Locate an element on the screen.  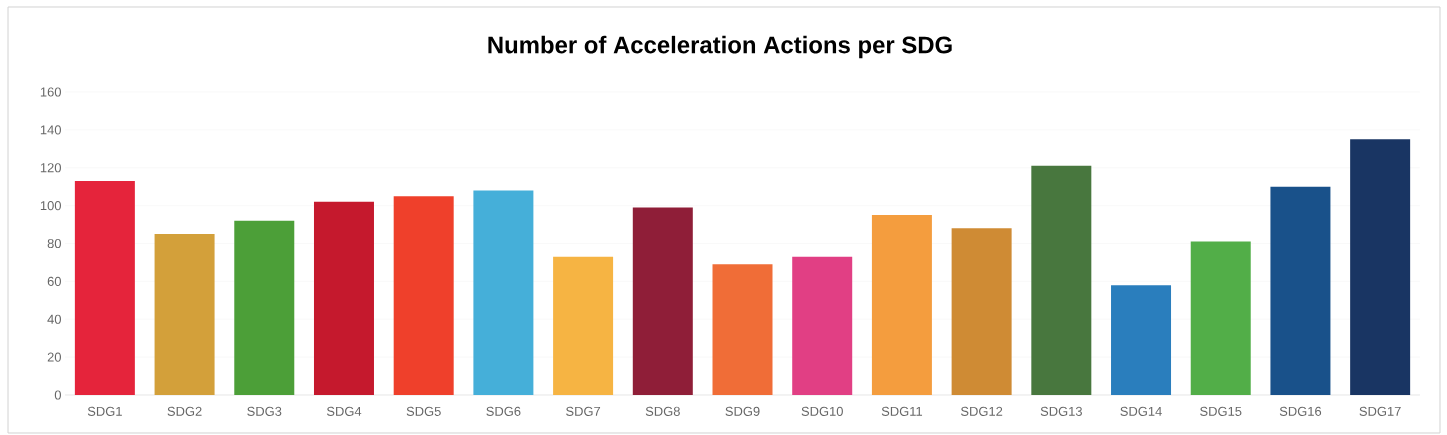
x-tick-label: SDG14 is located at coordinates (1141, 411).